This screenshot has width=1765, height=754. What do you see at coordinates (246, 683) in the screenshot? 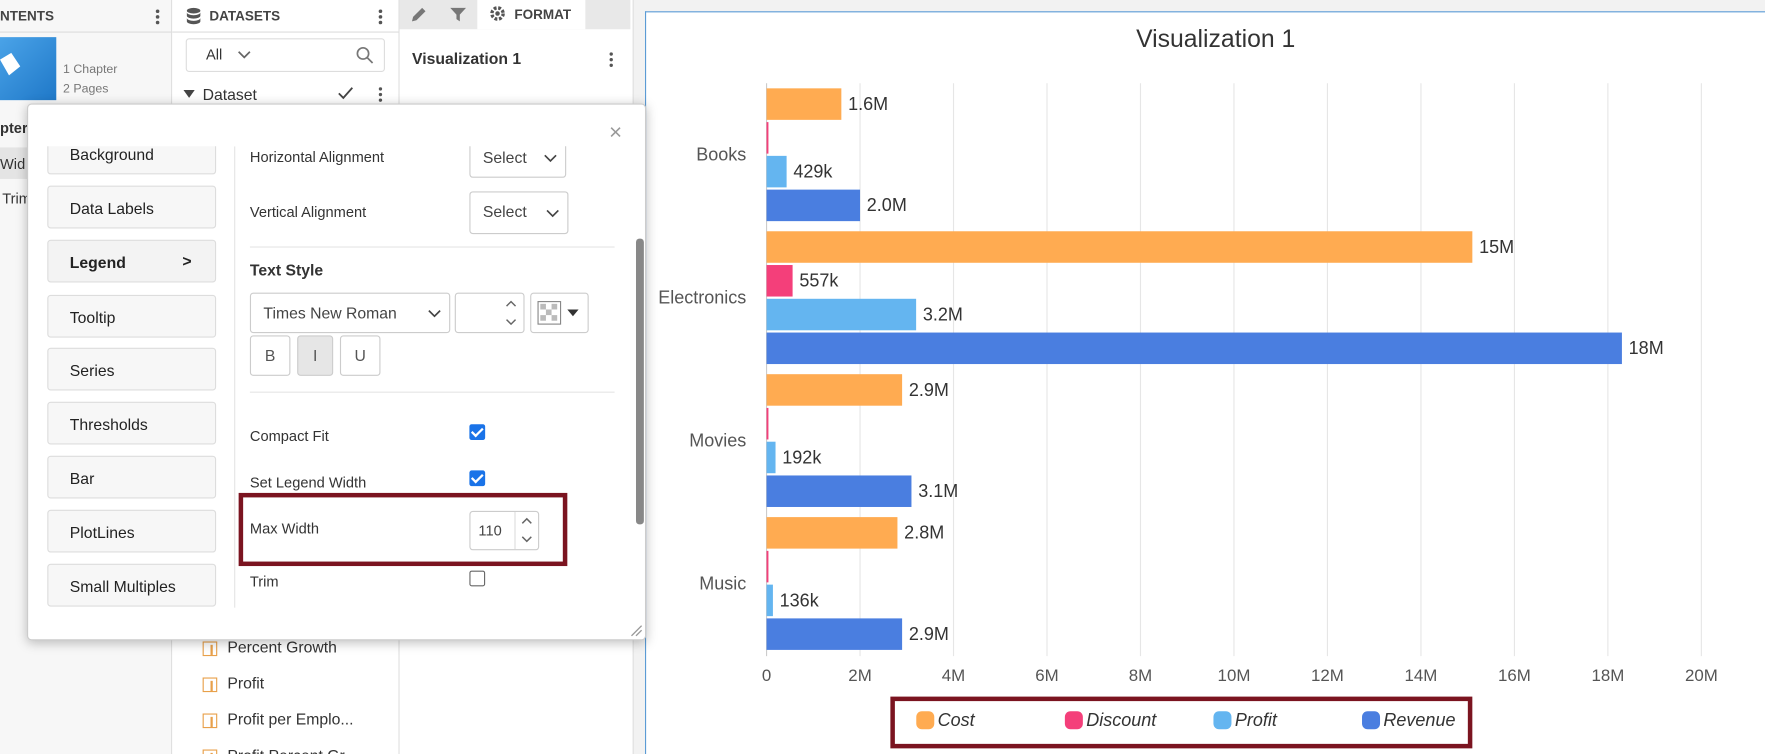
I see `field-item: Profit` at bounding box center [246, 683].